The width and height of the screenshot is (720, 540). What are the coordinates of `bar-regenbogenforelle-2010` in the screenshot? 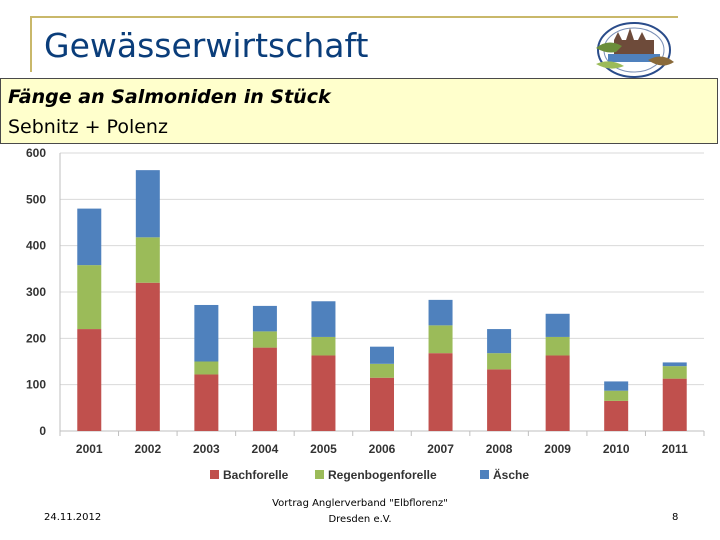 It's located at (616, 395).